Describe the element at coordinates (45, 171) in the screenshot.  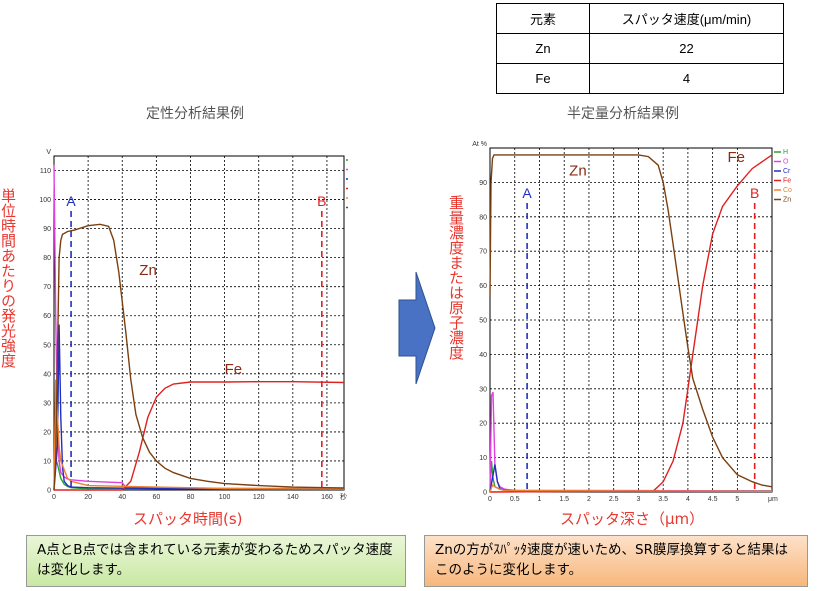
I see `y-tick-label: 110` at that location.